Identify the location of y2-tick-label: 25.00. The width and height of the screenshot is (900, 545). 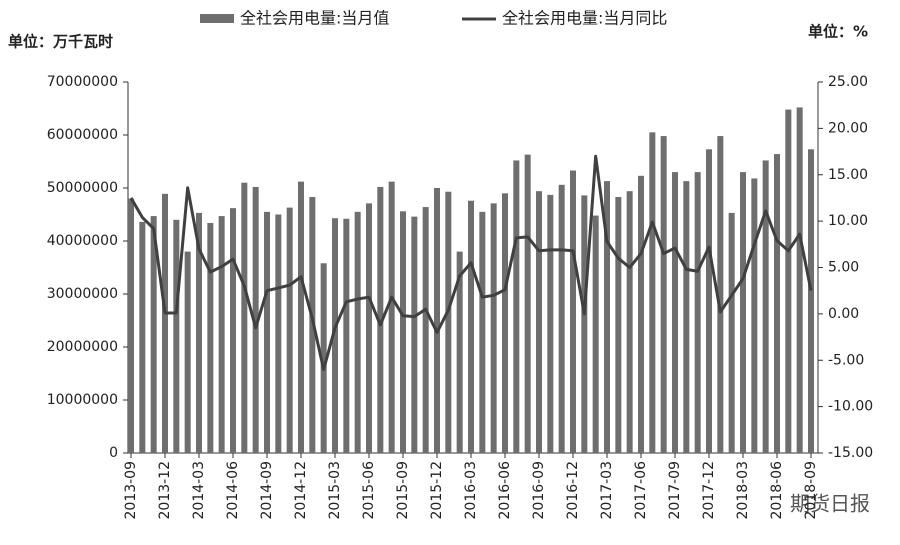
(848, 82).